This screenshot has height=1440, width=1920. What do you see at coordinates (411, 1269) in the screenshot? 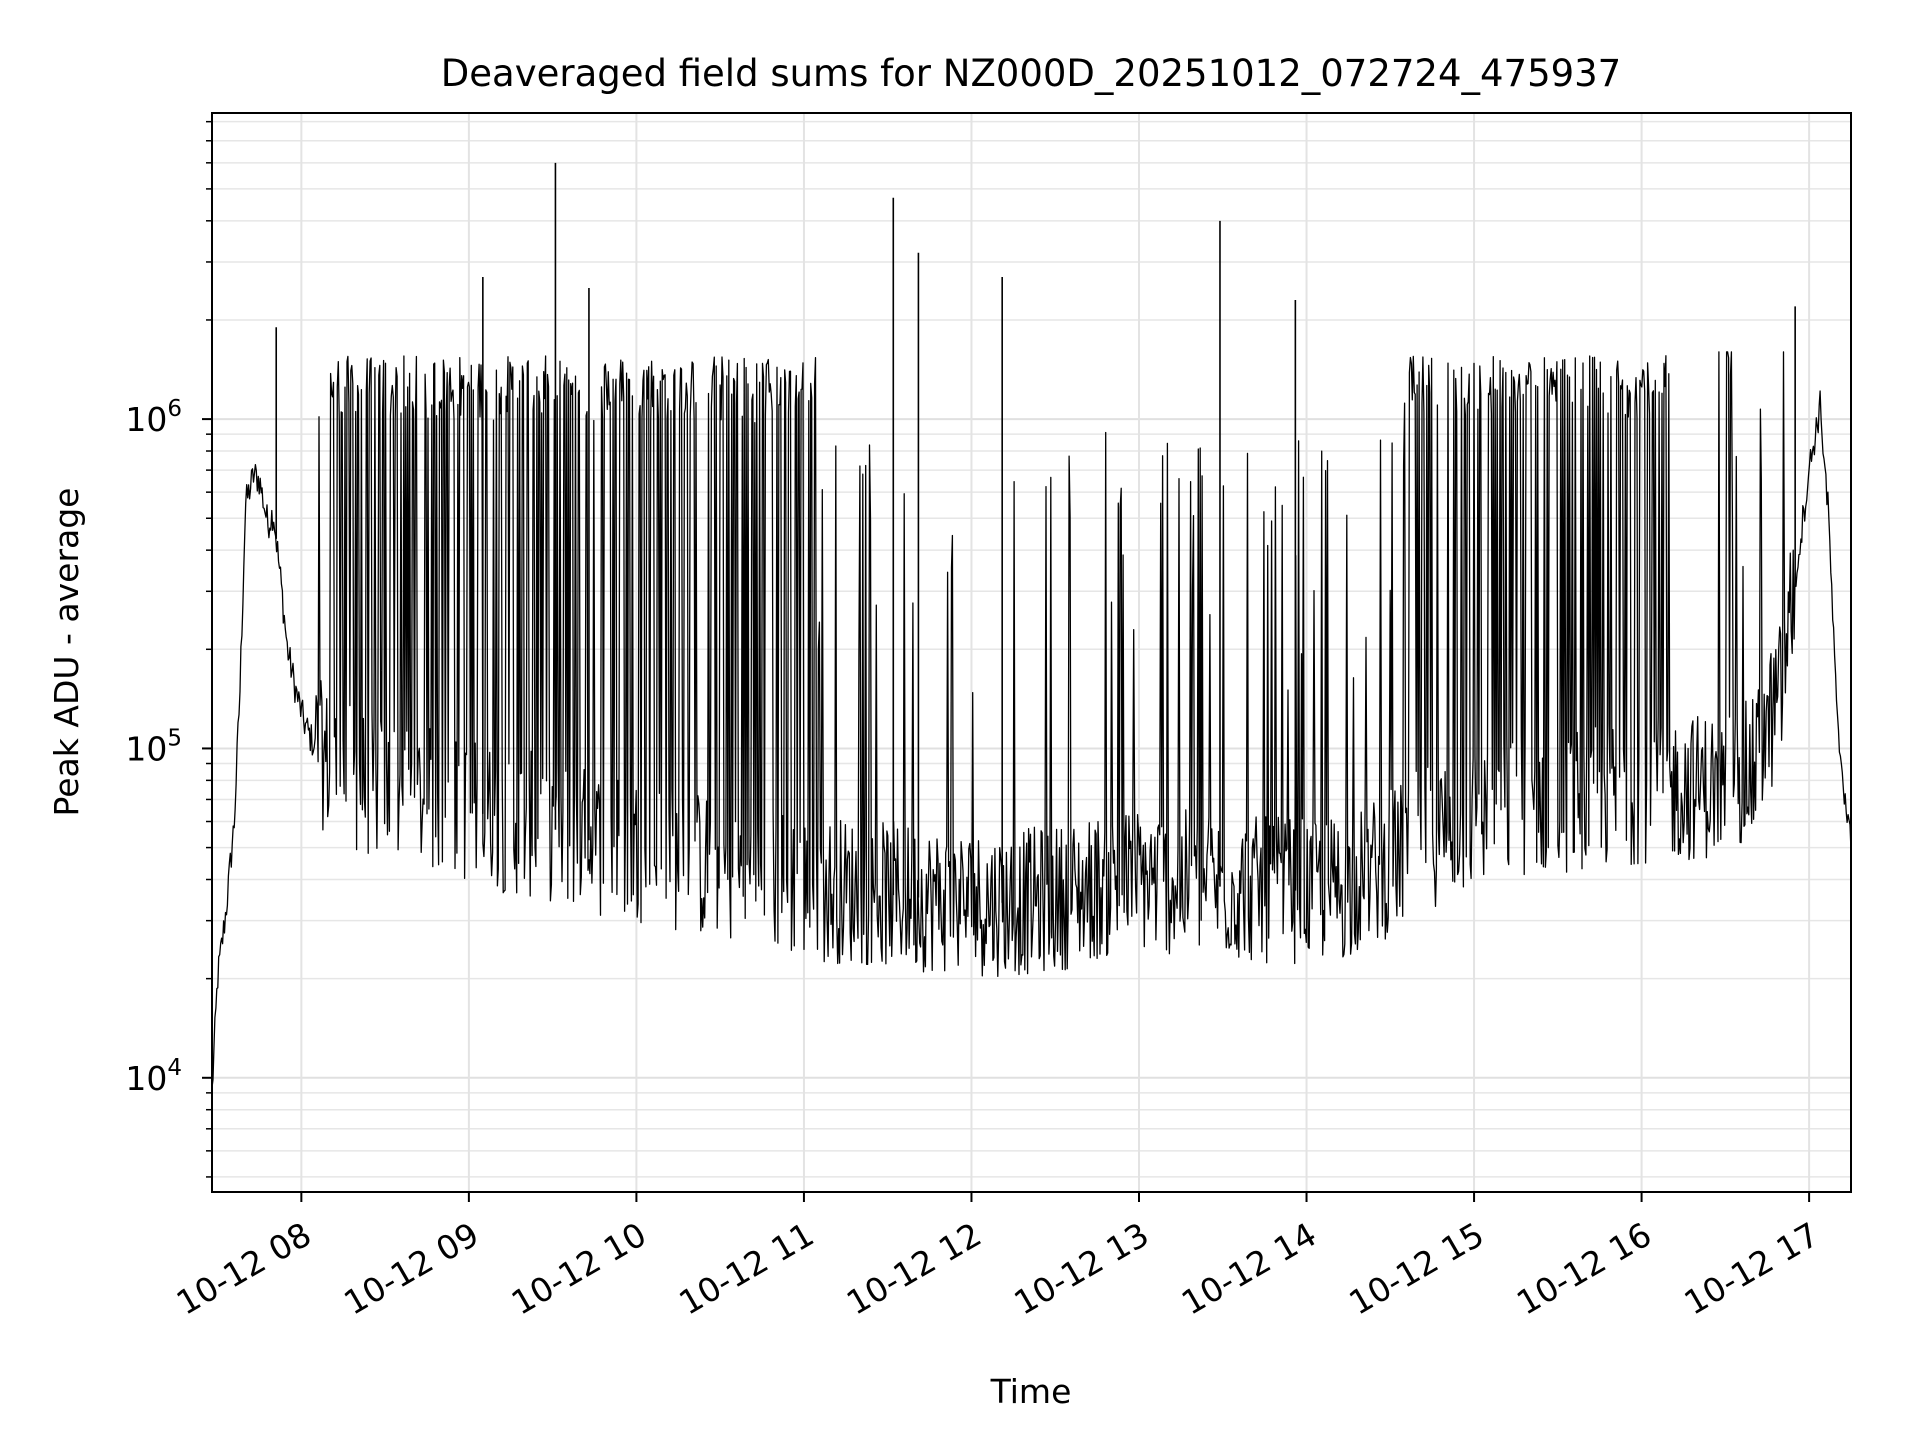
I see `x-tick-label: 10-12 09` at bounding box center [411, 1269].